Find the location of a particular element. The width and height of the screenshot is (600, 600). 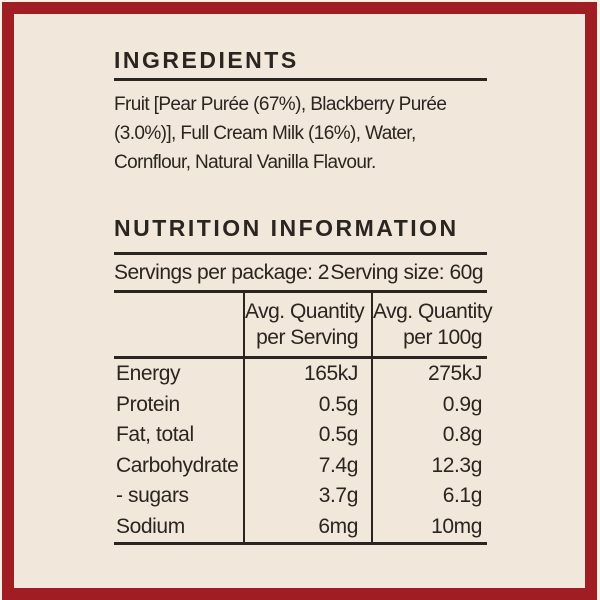

nutrient-row-carbohydrate: Carbohydrate 7.4g 12.3g is located at coordinates (300, 465).